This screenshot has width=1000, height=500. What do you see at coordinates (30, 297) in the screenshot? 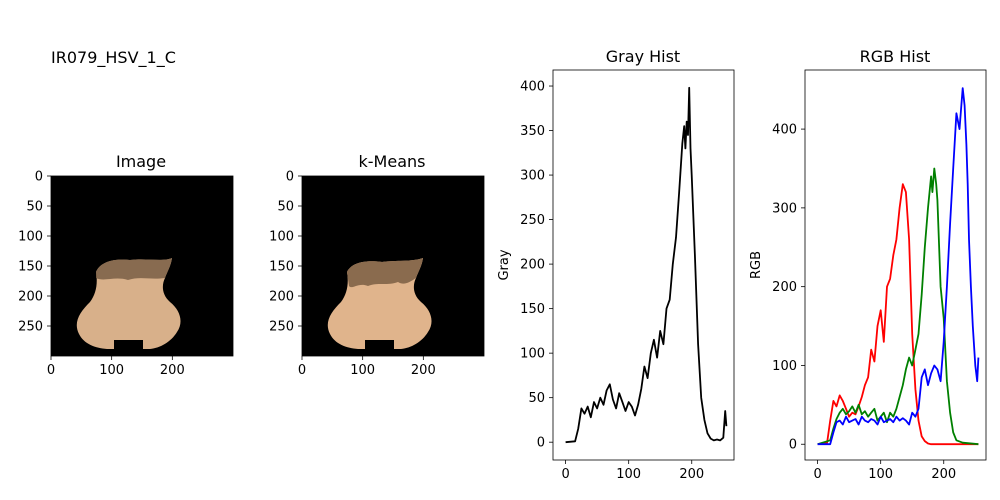
I see `image-y-tick-label: 200` at bounding box center [30, 297].